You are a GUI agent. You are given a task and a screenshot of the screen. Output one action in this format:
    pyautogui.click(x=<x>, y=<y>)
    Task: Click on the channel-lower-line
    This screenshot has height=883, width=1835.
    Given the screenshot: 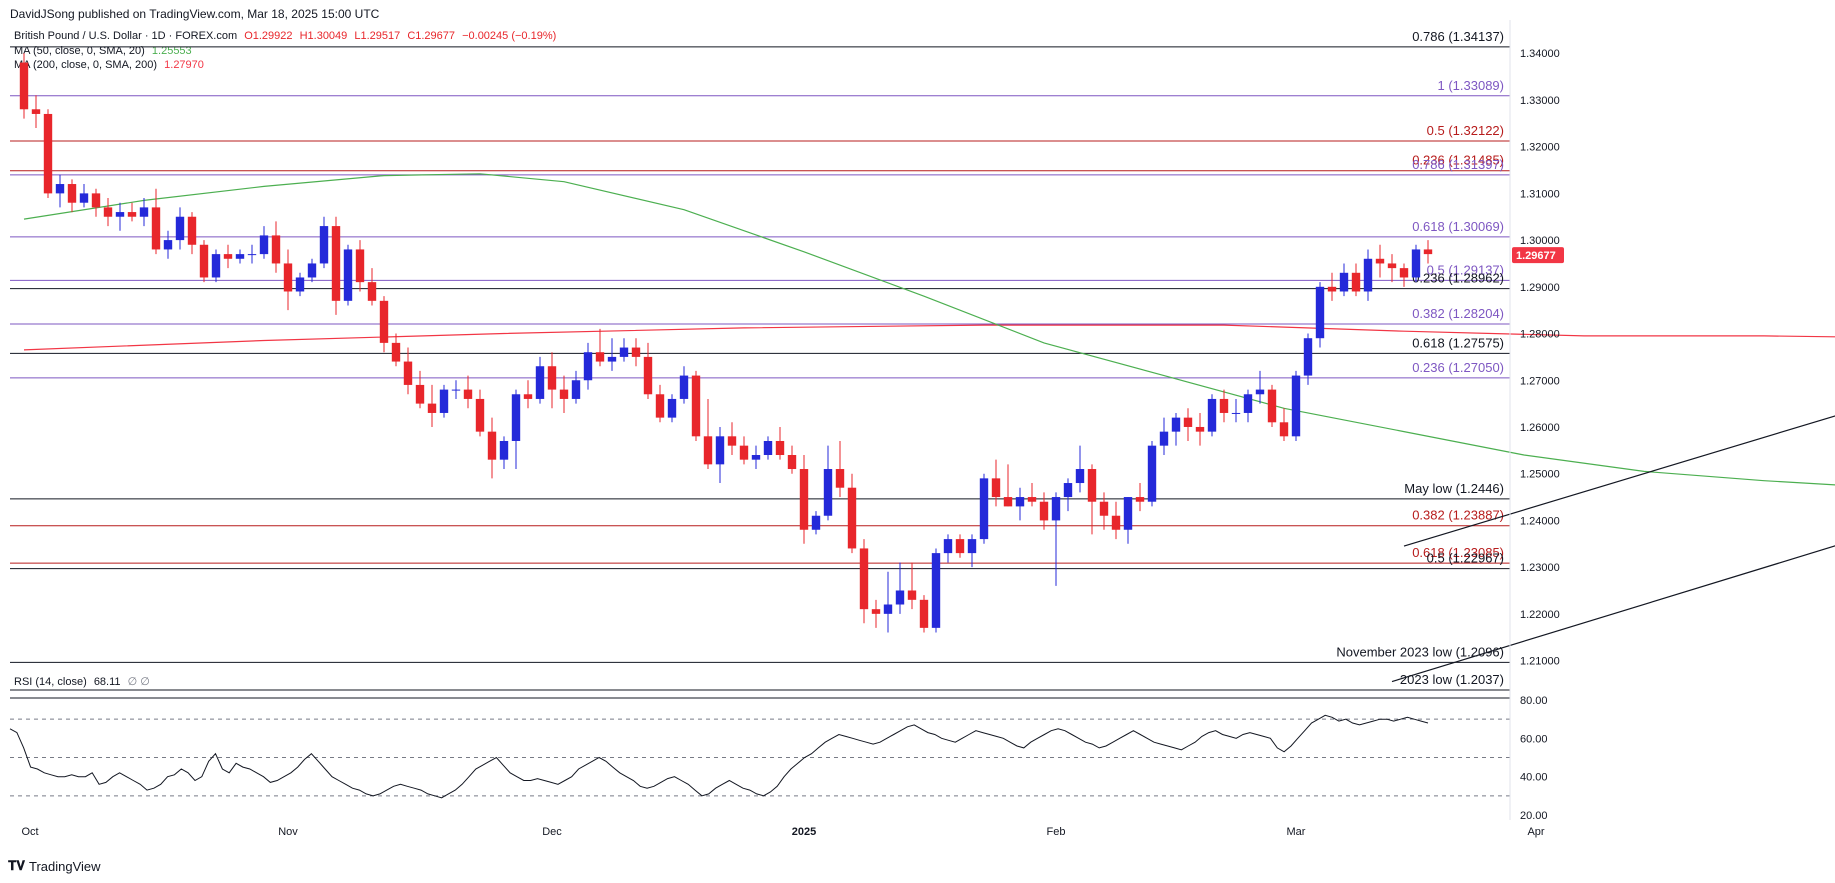 What is the action you would take?
    pyautogui.click(x=1613, y=517)
    